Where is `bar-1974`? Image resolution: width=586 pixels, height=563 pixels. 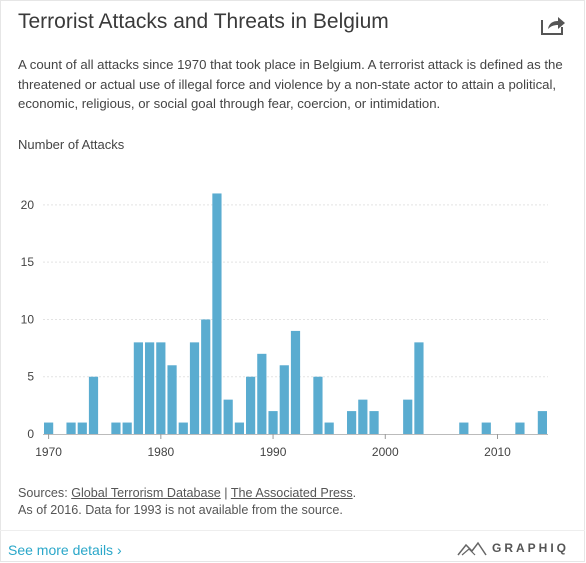 bar-1974 is located at coordinates (93, 405).